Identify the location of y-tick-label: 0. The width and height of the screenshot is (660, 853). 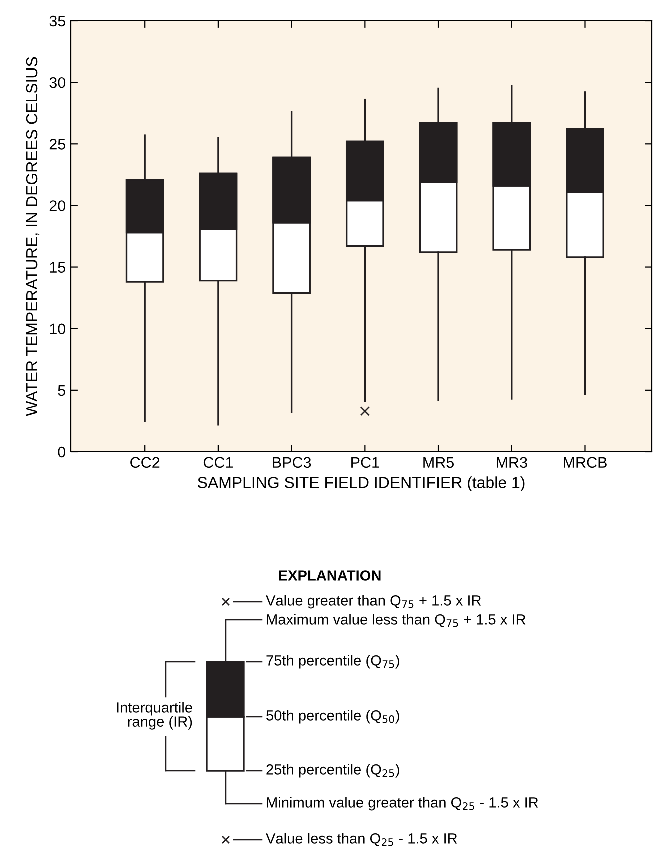
(62, 452).